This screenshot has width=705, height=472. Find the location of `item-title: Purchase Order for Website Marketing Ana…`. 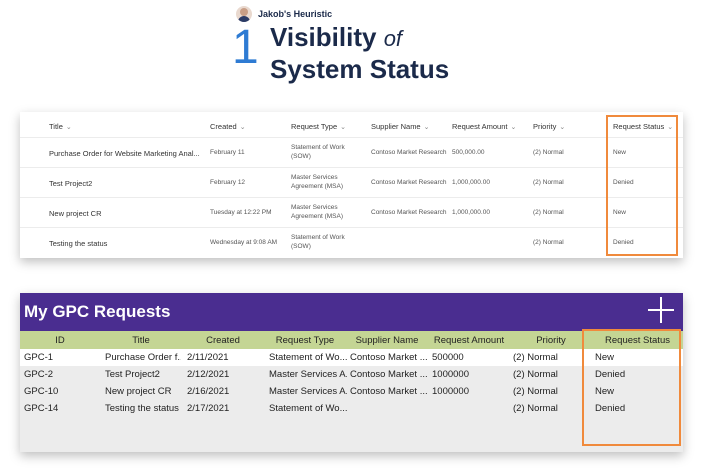

item-title: Purchase Order for Website Marketing Ana… is located at coordinates (124, 153).